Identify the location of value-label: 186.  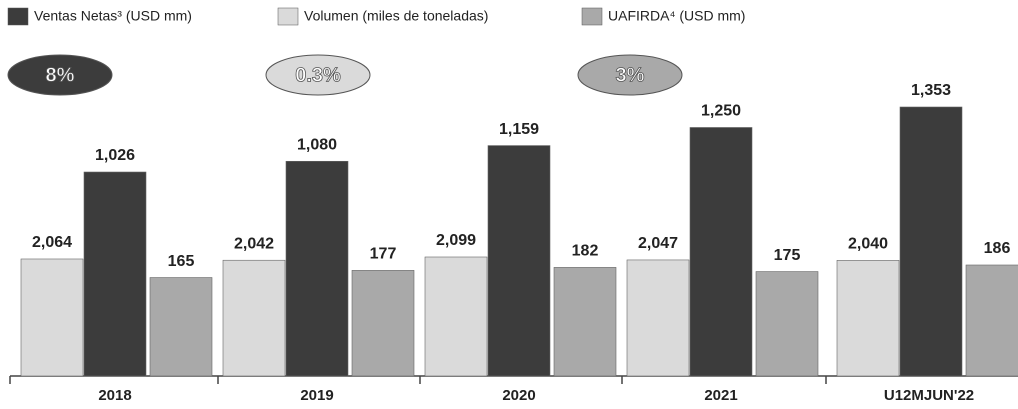
(997, 248).